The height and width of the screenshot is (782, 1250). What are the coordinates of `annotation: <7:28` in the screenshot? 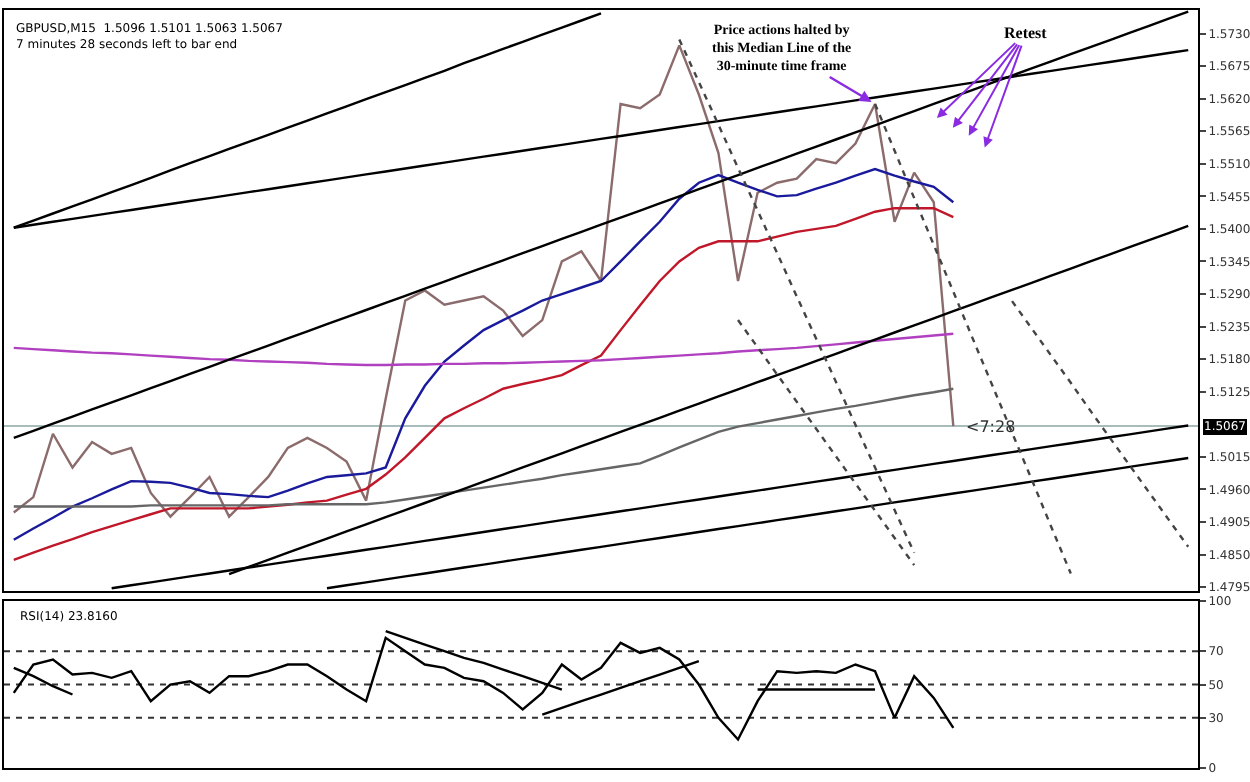 It's located at (991, 427).